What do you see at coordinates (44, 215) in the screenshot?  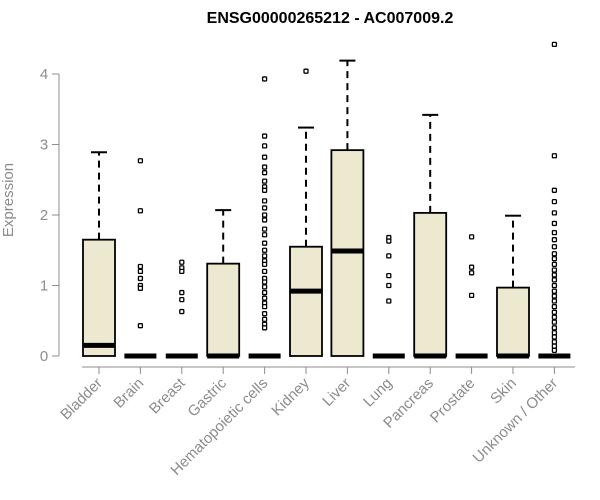 I see `y-tick-label: 2` at bounding box center [44, 215].